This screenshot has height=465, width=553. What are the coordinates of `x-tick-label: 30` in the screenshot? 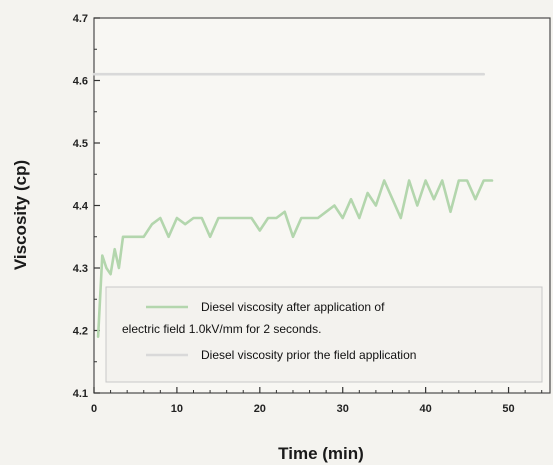 It's located at (343, 409).